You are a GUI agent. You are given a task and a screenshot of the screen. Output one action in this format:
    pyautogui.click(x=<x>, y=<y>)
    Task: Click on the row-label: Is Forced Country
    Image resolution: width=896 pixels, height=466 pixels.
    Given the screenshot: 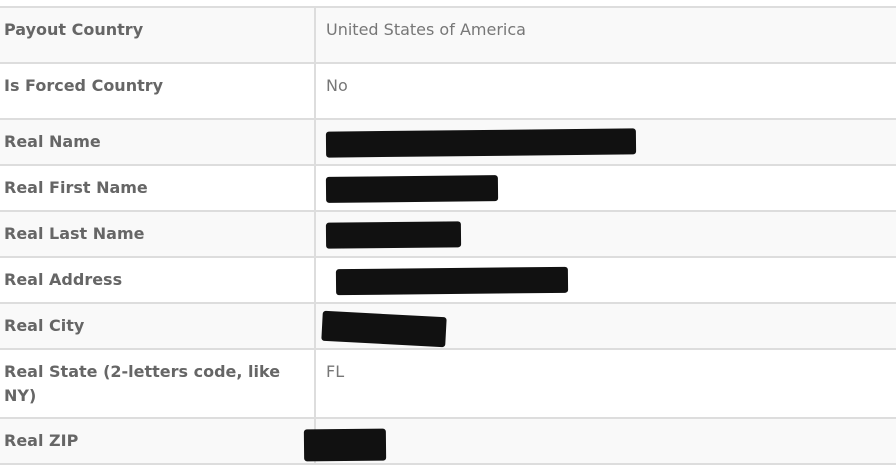 What is the action you would take?
    pyautogui.click(x=158, y=91)
    